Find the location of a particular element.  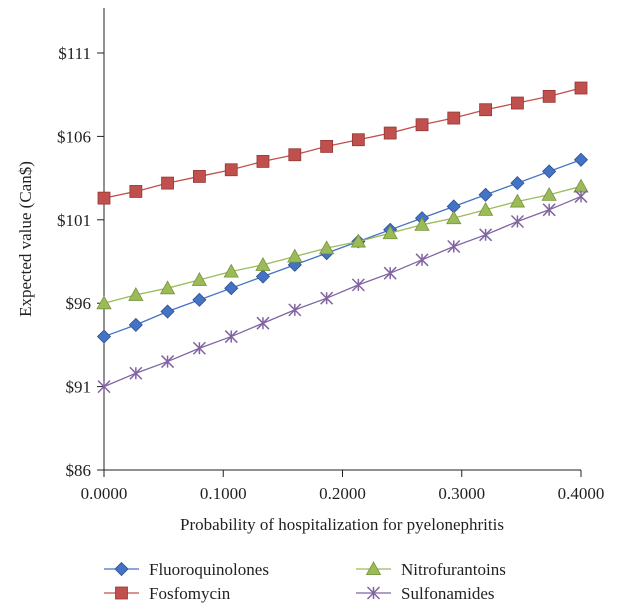

legend-item-fluoroquinolones: Fluoroquinolones is located at coordinates (186, 569).